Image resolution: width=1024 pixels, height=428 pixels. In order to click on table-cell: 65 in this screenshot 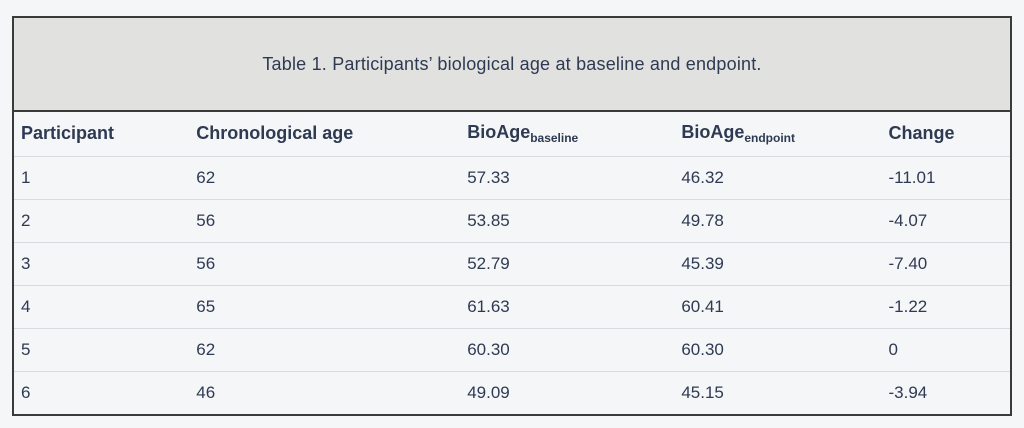, I will do `click(325, 307)`.